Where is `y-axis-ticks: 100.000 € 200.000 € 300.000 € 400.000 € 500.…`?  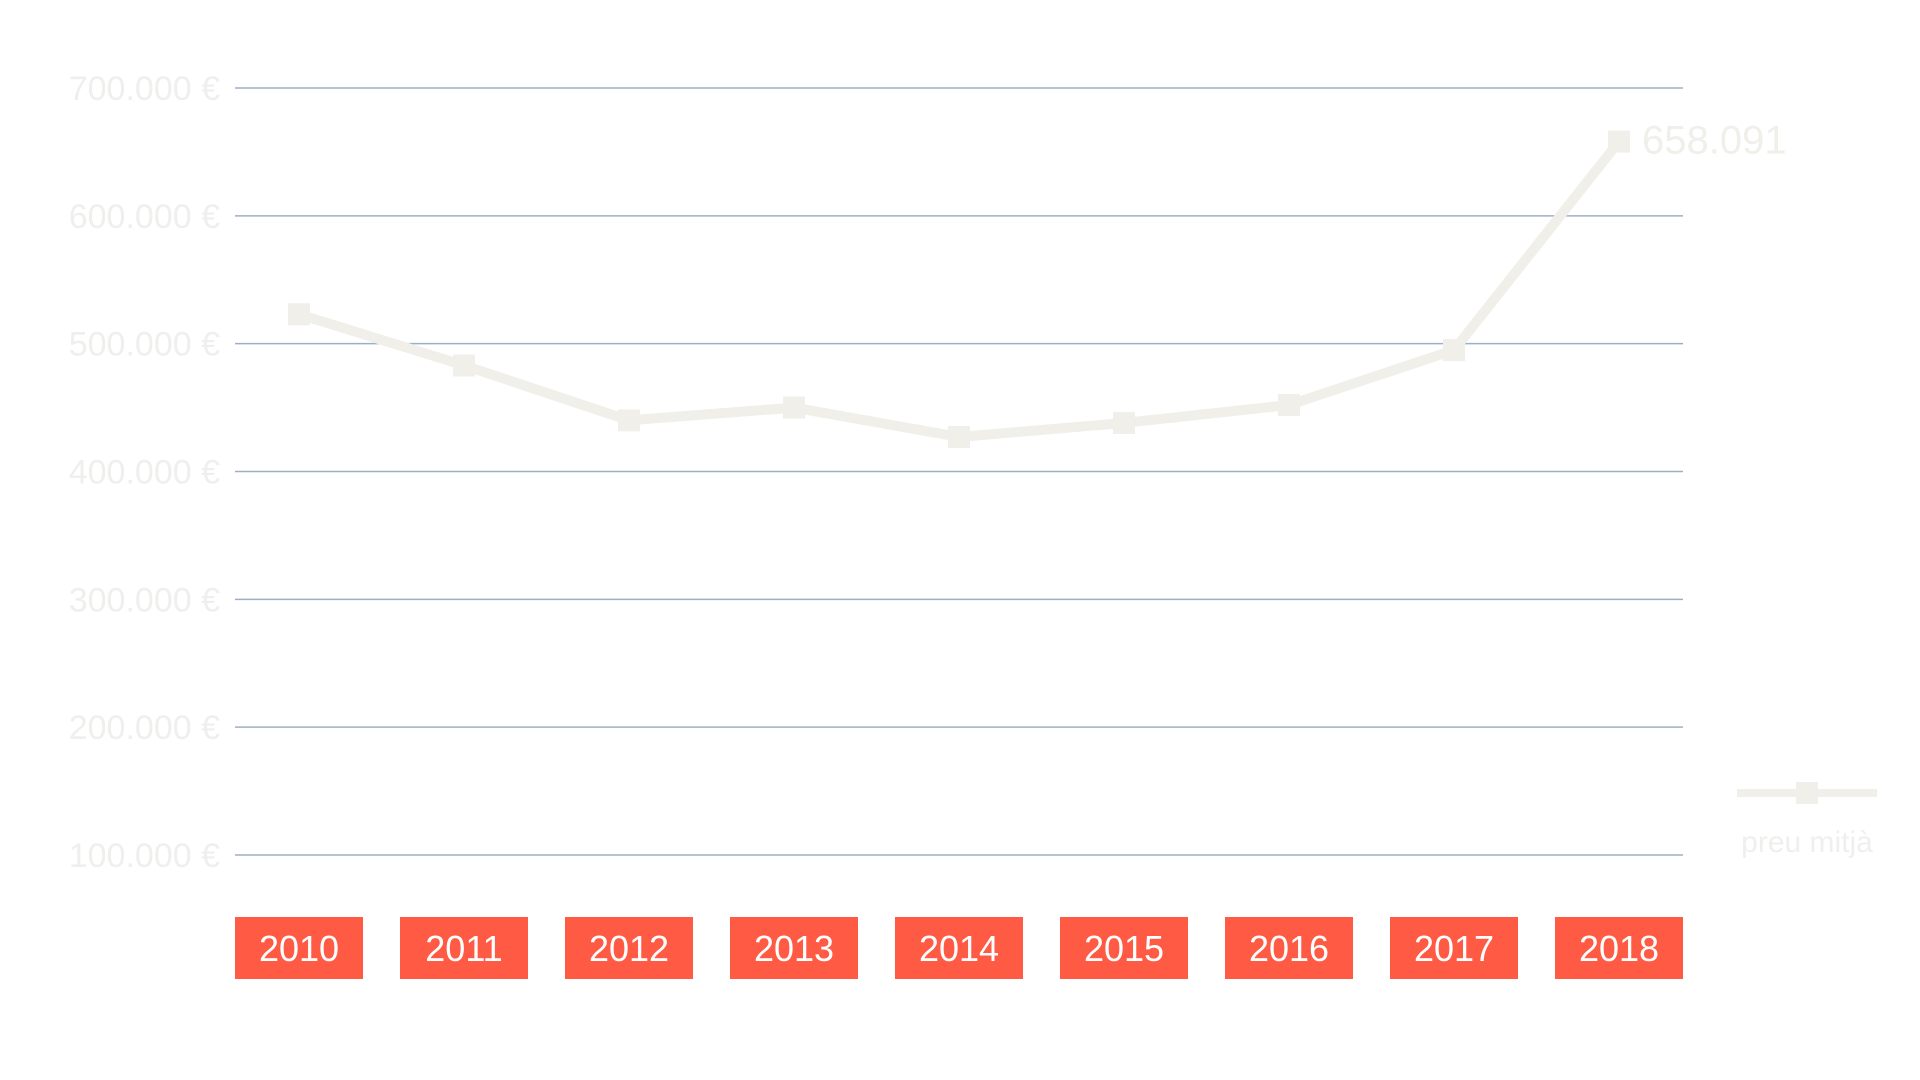 y-axis-ticks: 100.000 € 200.000 € 300.000 € 400.000 € 500.… is located at coordinates (144, 472).